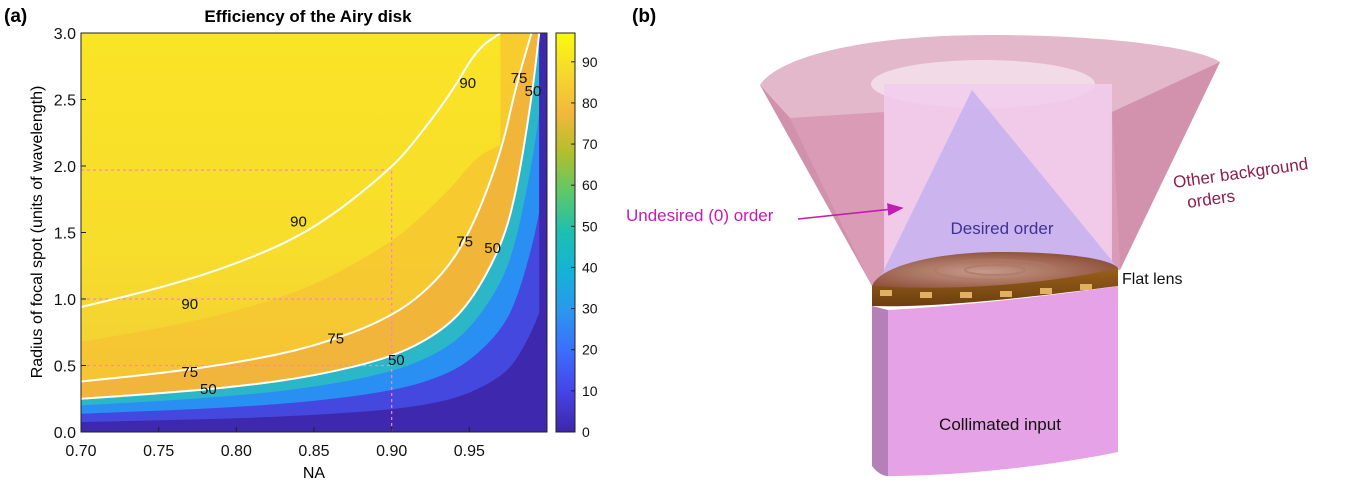  I want to click on y-axis-ticks: 0.0 0.5 1.0 1.5 2.0 2.5 3.0, so click(70, 234).